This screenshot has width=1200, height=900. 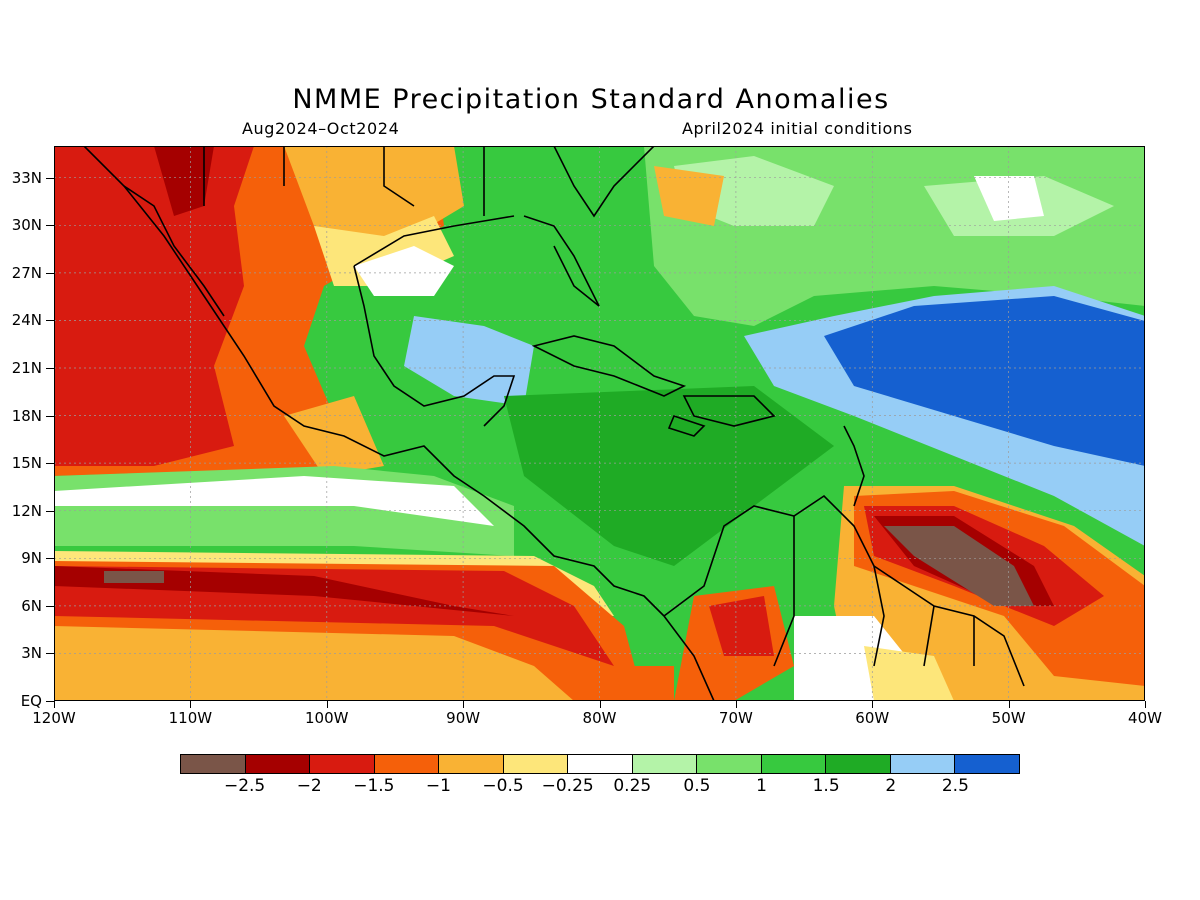 What do you see at coordinates (404, 271) in the screenshot?
I see `field-texas-white` at bounding box center [404, 271].